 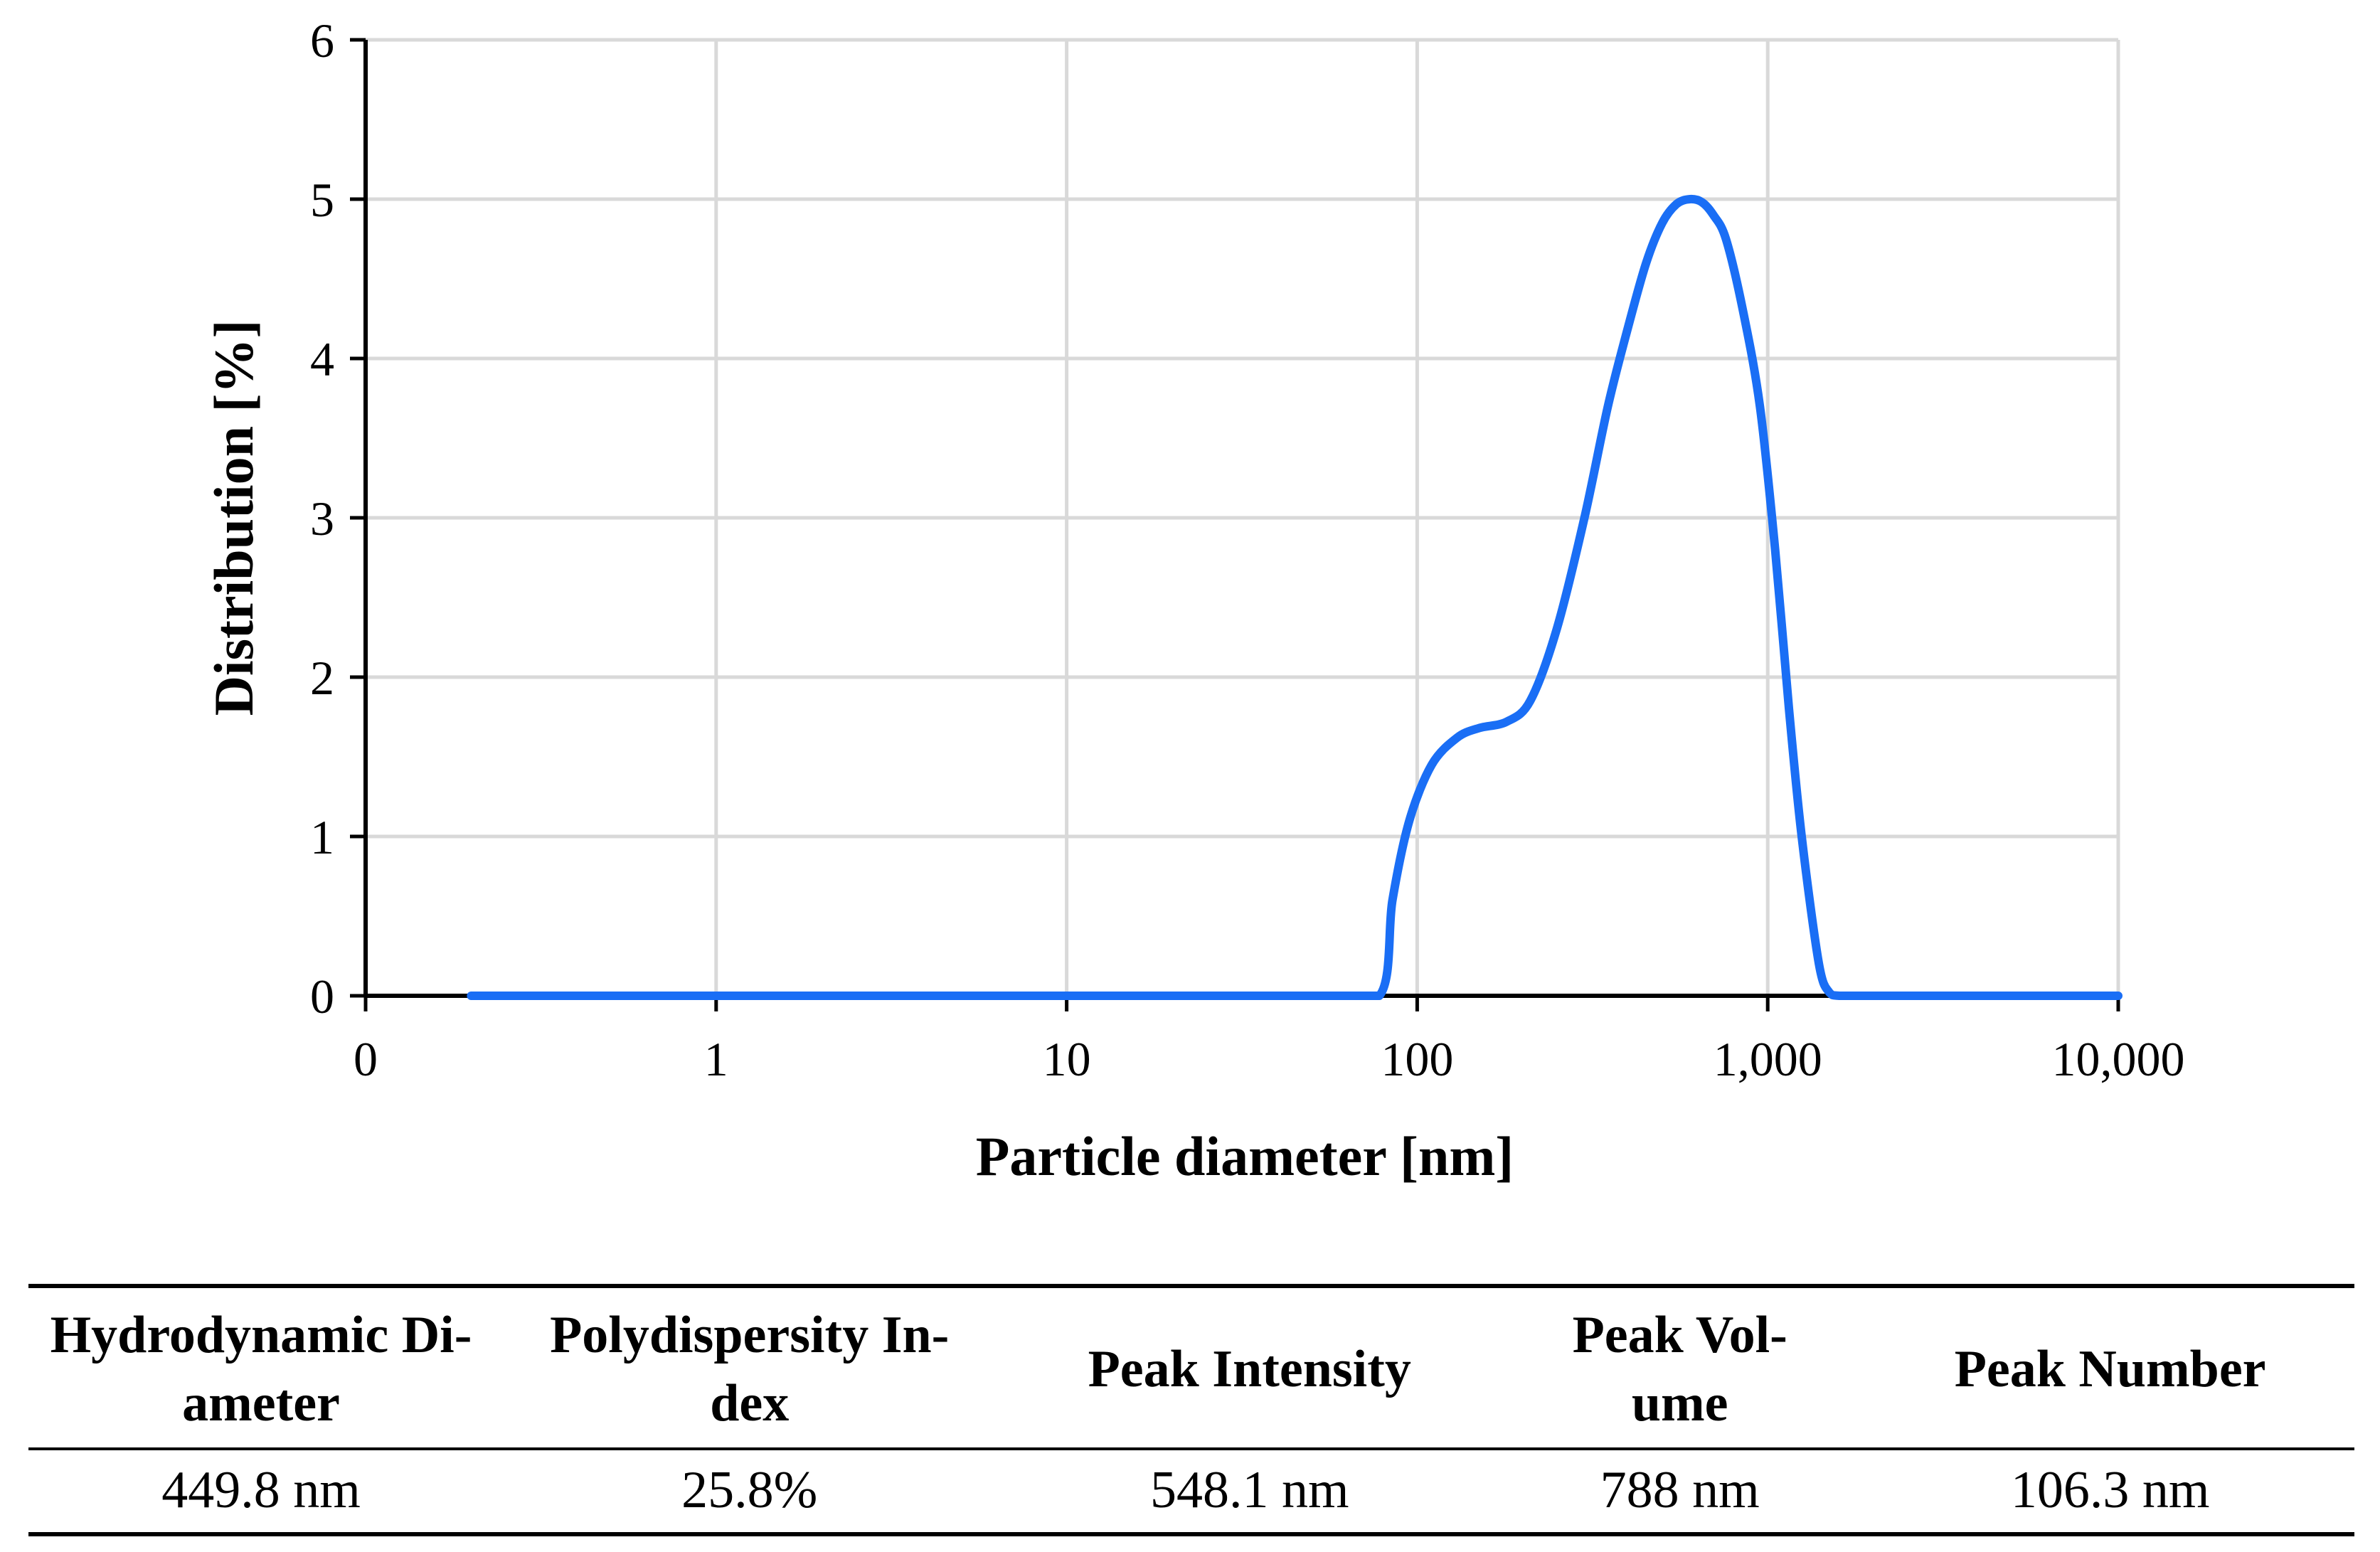 I want to click on header-hydrodynamic-diameter: Hydrodynamic Di- ameter, so click(x=261, y=1367).